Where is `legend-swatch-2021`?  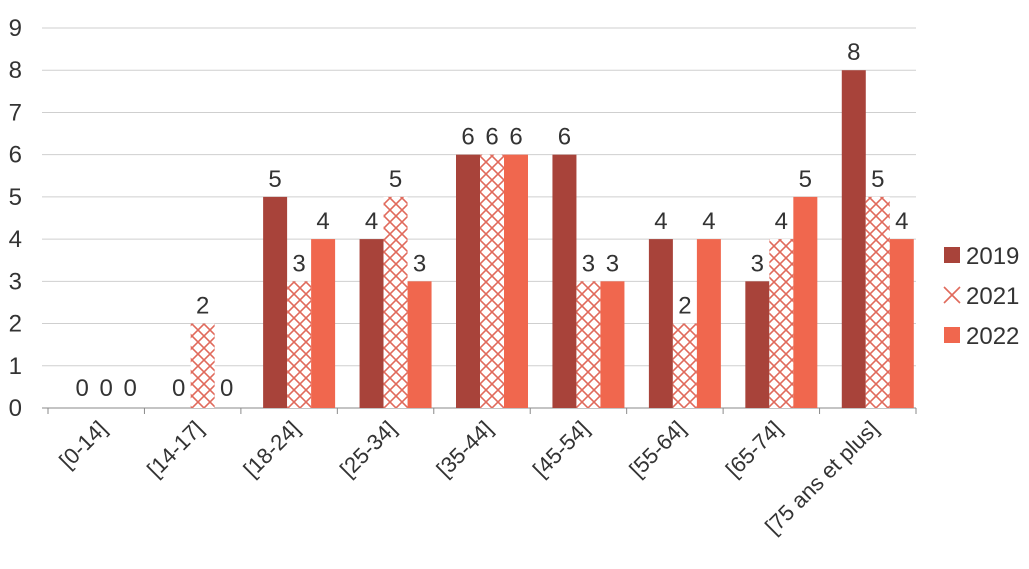 legend-swatch-2021 is located at coordinates (952, 295).